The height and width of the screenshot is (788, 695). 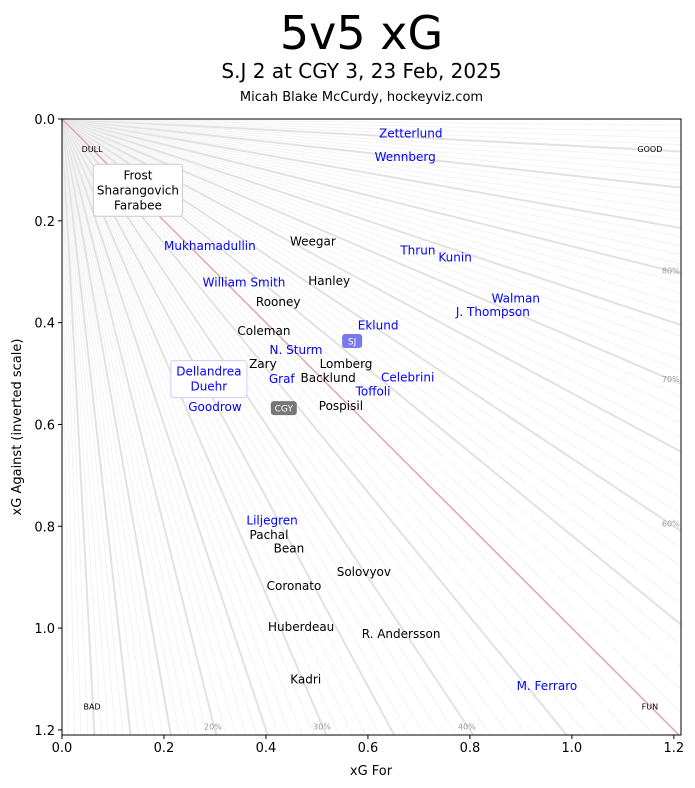 I want to click on player-label: Huberdeau, so click(x=301, y=627).